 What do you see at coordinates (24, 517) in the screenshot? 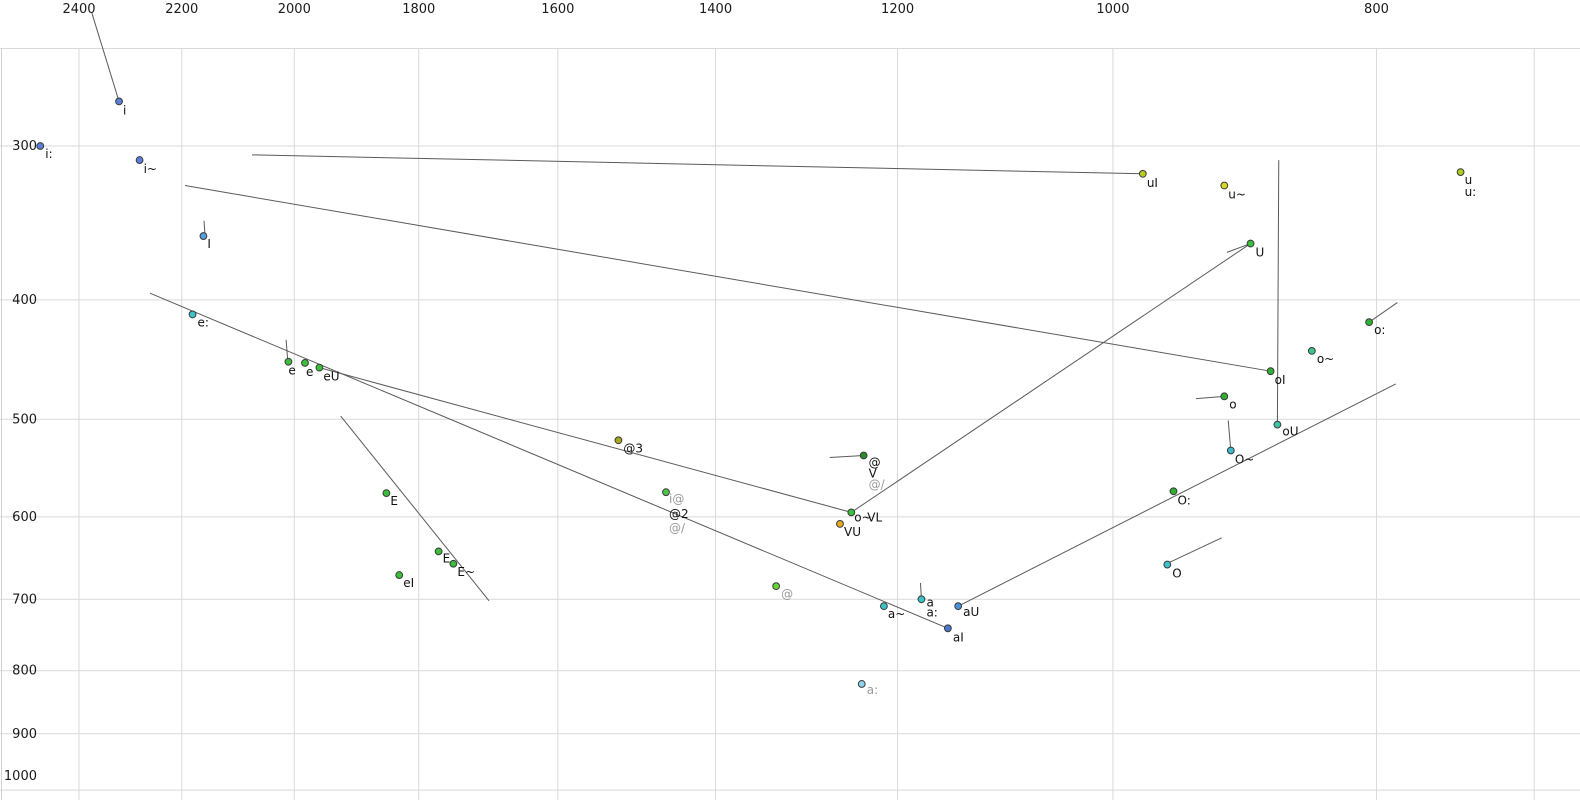
I see `y-tick-label: 600` at bounding box center [24, 517].